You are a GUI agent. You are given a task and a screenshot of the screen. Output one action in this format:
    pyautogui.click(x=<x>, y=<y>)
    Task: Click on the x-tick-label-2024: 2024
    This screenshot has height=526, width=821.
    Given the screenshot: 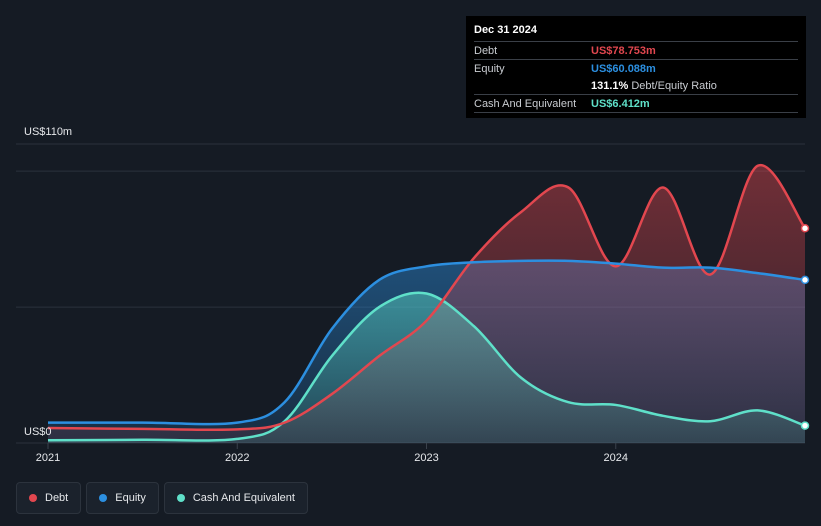 What is the action you would take?
    pyautogui.click(x=616, y=458)
    